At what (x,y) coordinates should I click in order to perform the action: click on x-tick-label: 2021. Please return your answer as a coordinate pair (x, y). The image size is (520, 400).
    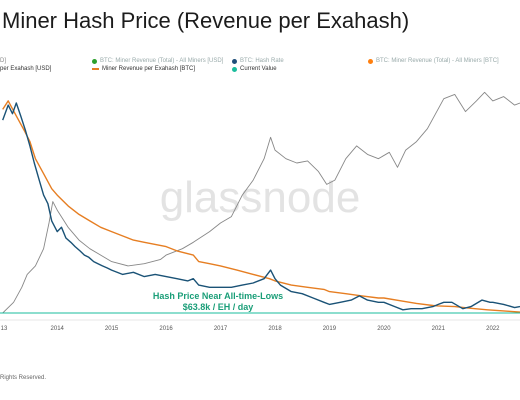
    Looking at the image, I should click on (439, 329).